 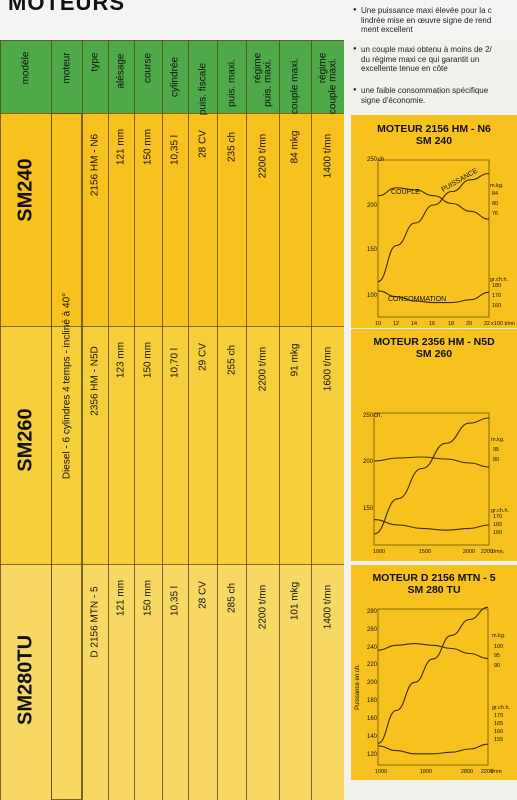 What do you see at coordinates (25, 680) in the screenshot?
I see `model-name: SM280TU` at bounding box center [25, 680].